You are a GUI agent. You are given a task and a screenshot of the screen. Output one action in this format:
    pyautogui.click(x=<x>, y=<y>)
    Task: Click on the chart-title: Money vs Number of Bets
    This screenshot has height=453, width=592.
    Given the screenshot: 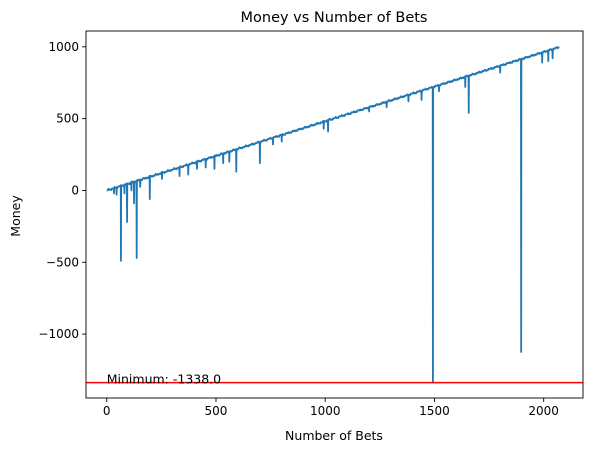 What is the action you would take?
    pyautogui.click(x=334, y=18)
    